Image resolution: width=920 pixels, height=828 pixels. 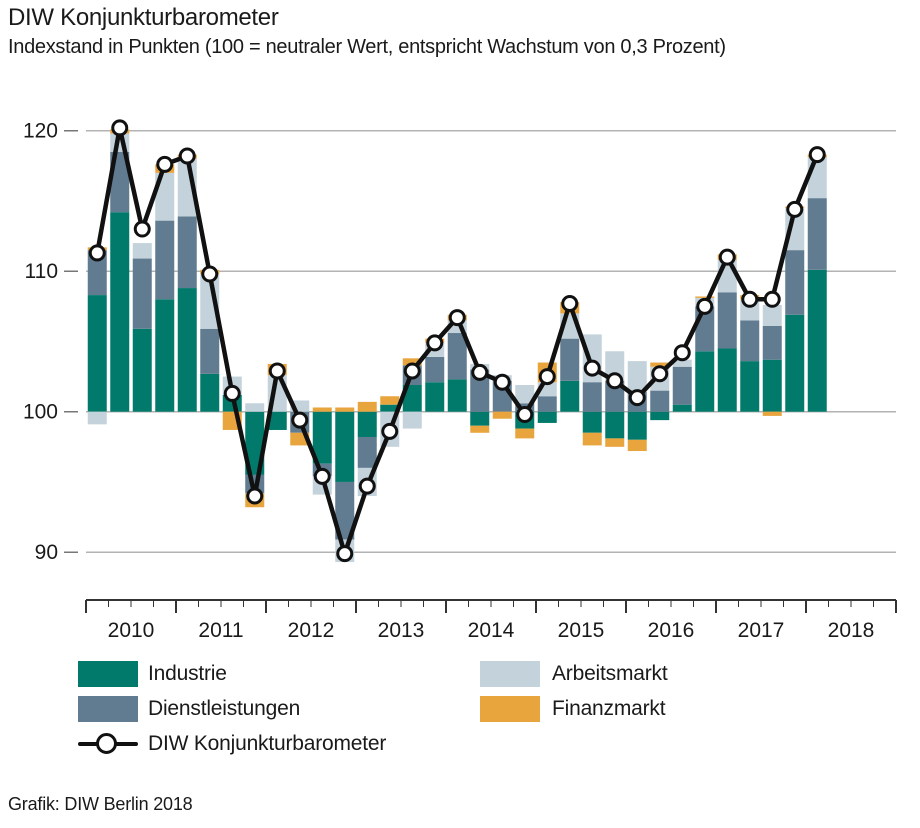 What do you see at coordinates (547, 404) in the screenshot?
I see `bar-segment-dienstleistungen-2015-Q1` at bounding box center [547, 404].